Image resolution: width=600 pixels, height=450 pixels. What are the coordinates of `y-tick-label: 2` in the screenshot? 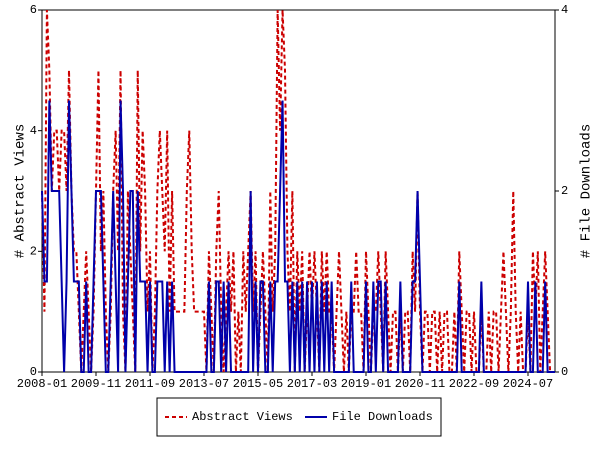 It's located at (33, 252).